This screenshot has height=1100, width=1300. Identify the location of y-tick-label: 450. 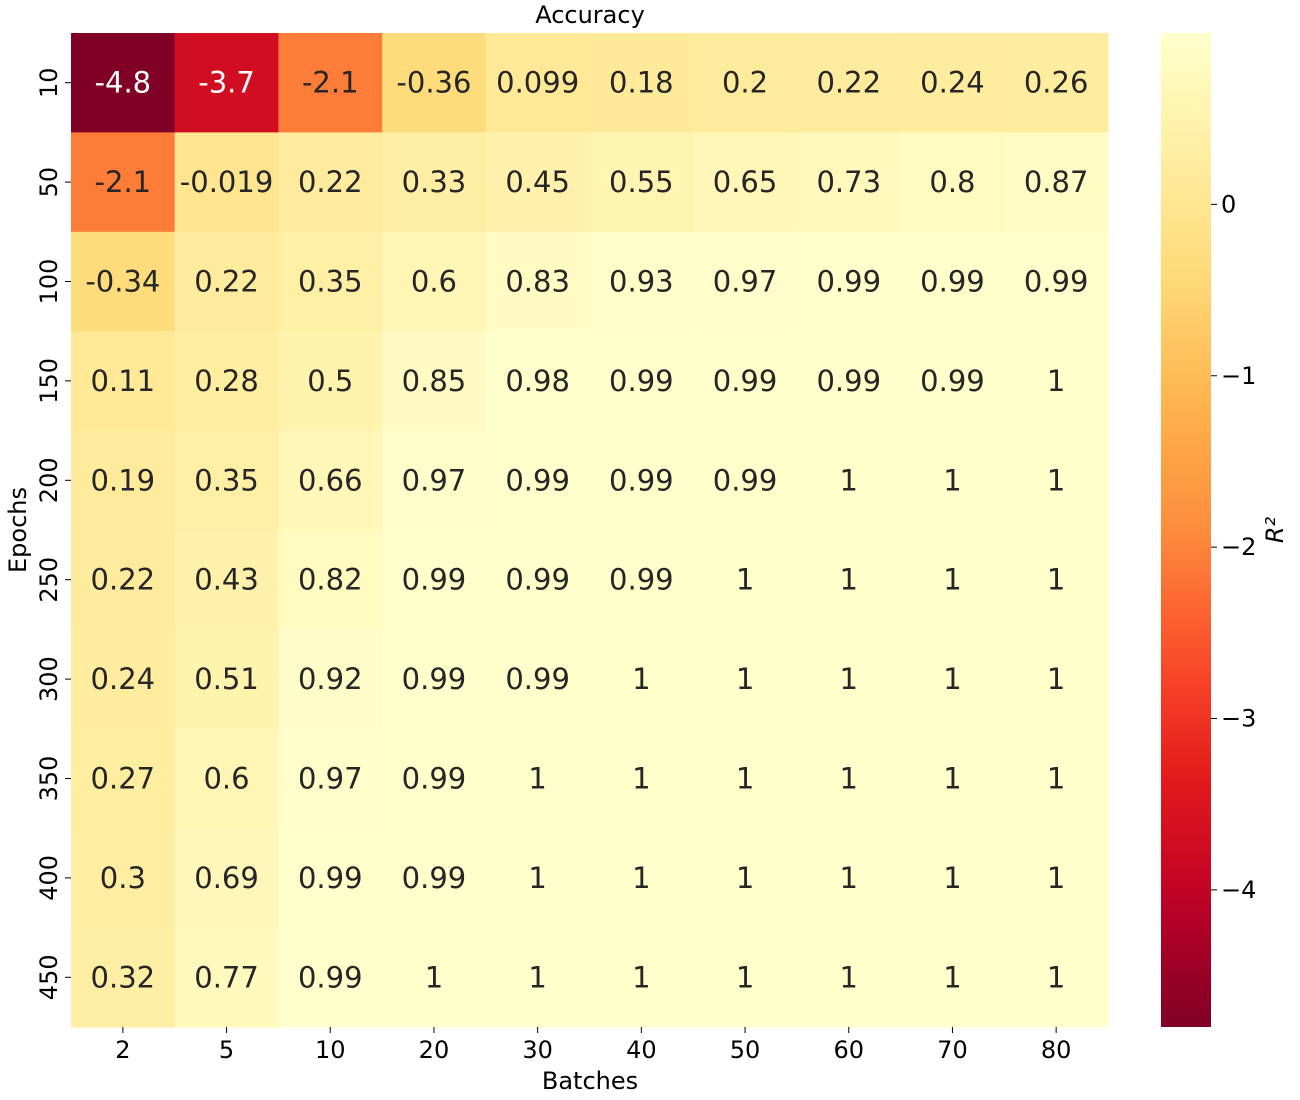
(49, 977).